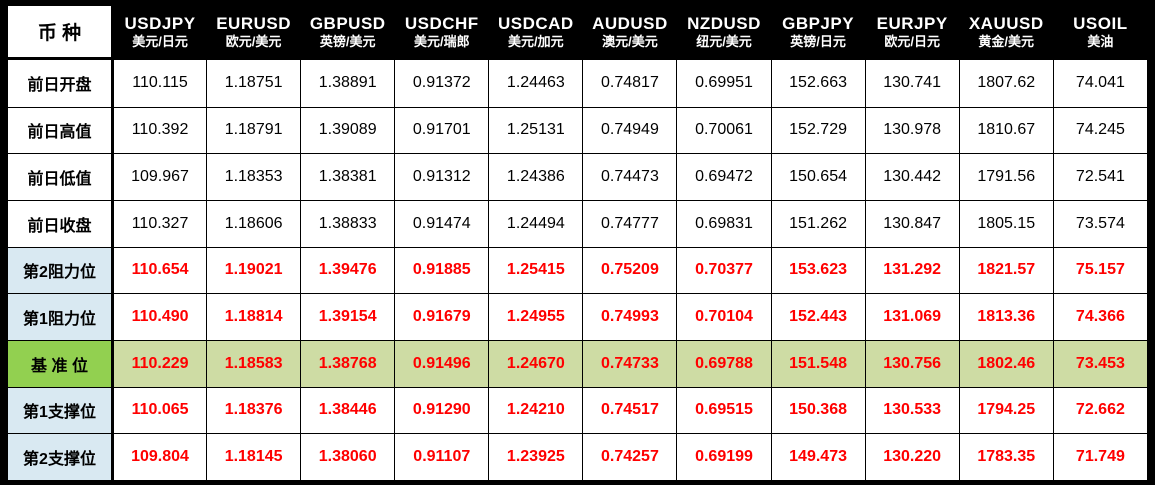 The image size is (1155, 485). I want to click on value-cell: 151.262, so click(818, 223).